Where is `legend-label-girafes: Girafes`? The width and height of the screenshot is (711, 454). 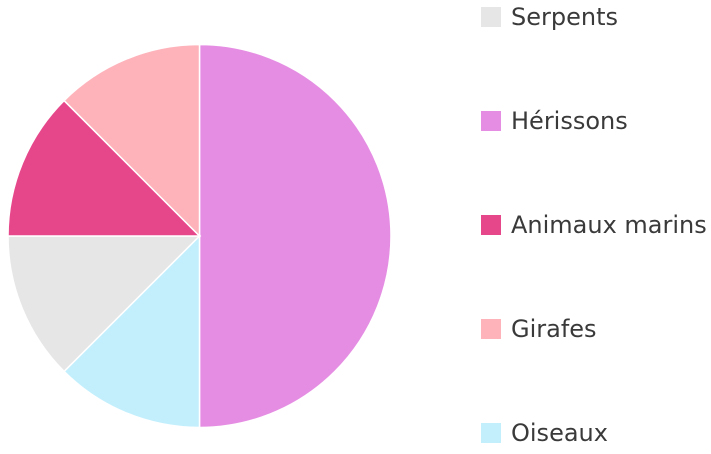
legend-label-girafes: Girafes is located at coordinates (554, 329).